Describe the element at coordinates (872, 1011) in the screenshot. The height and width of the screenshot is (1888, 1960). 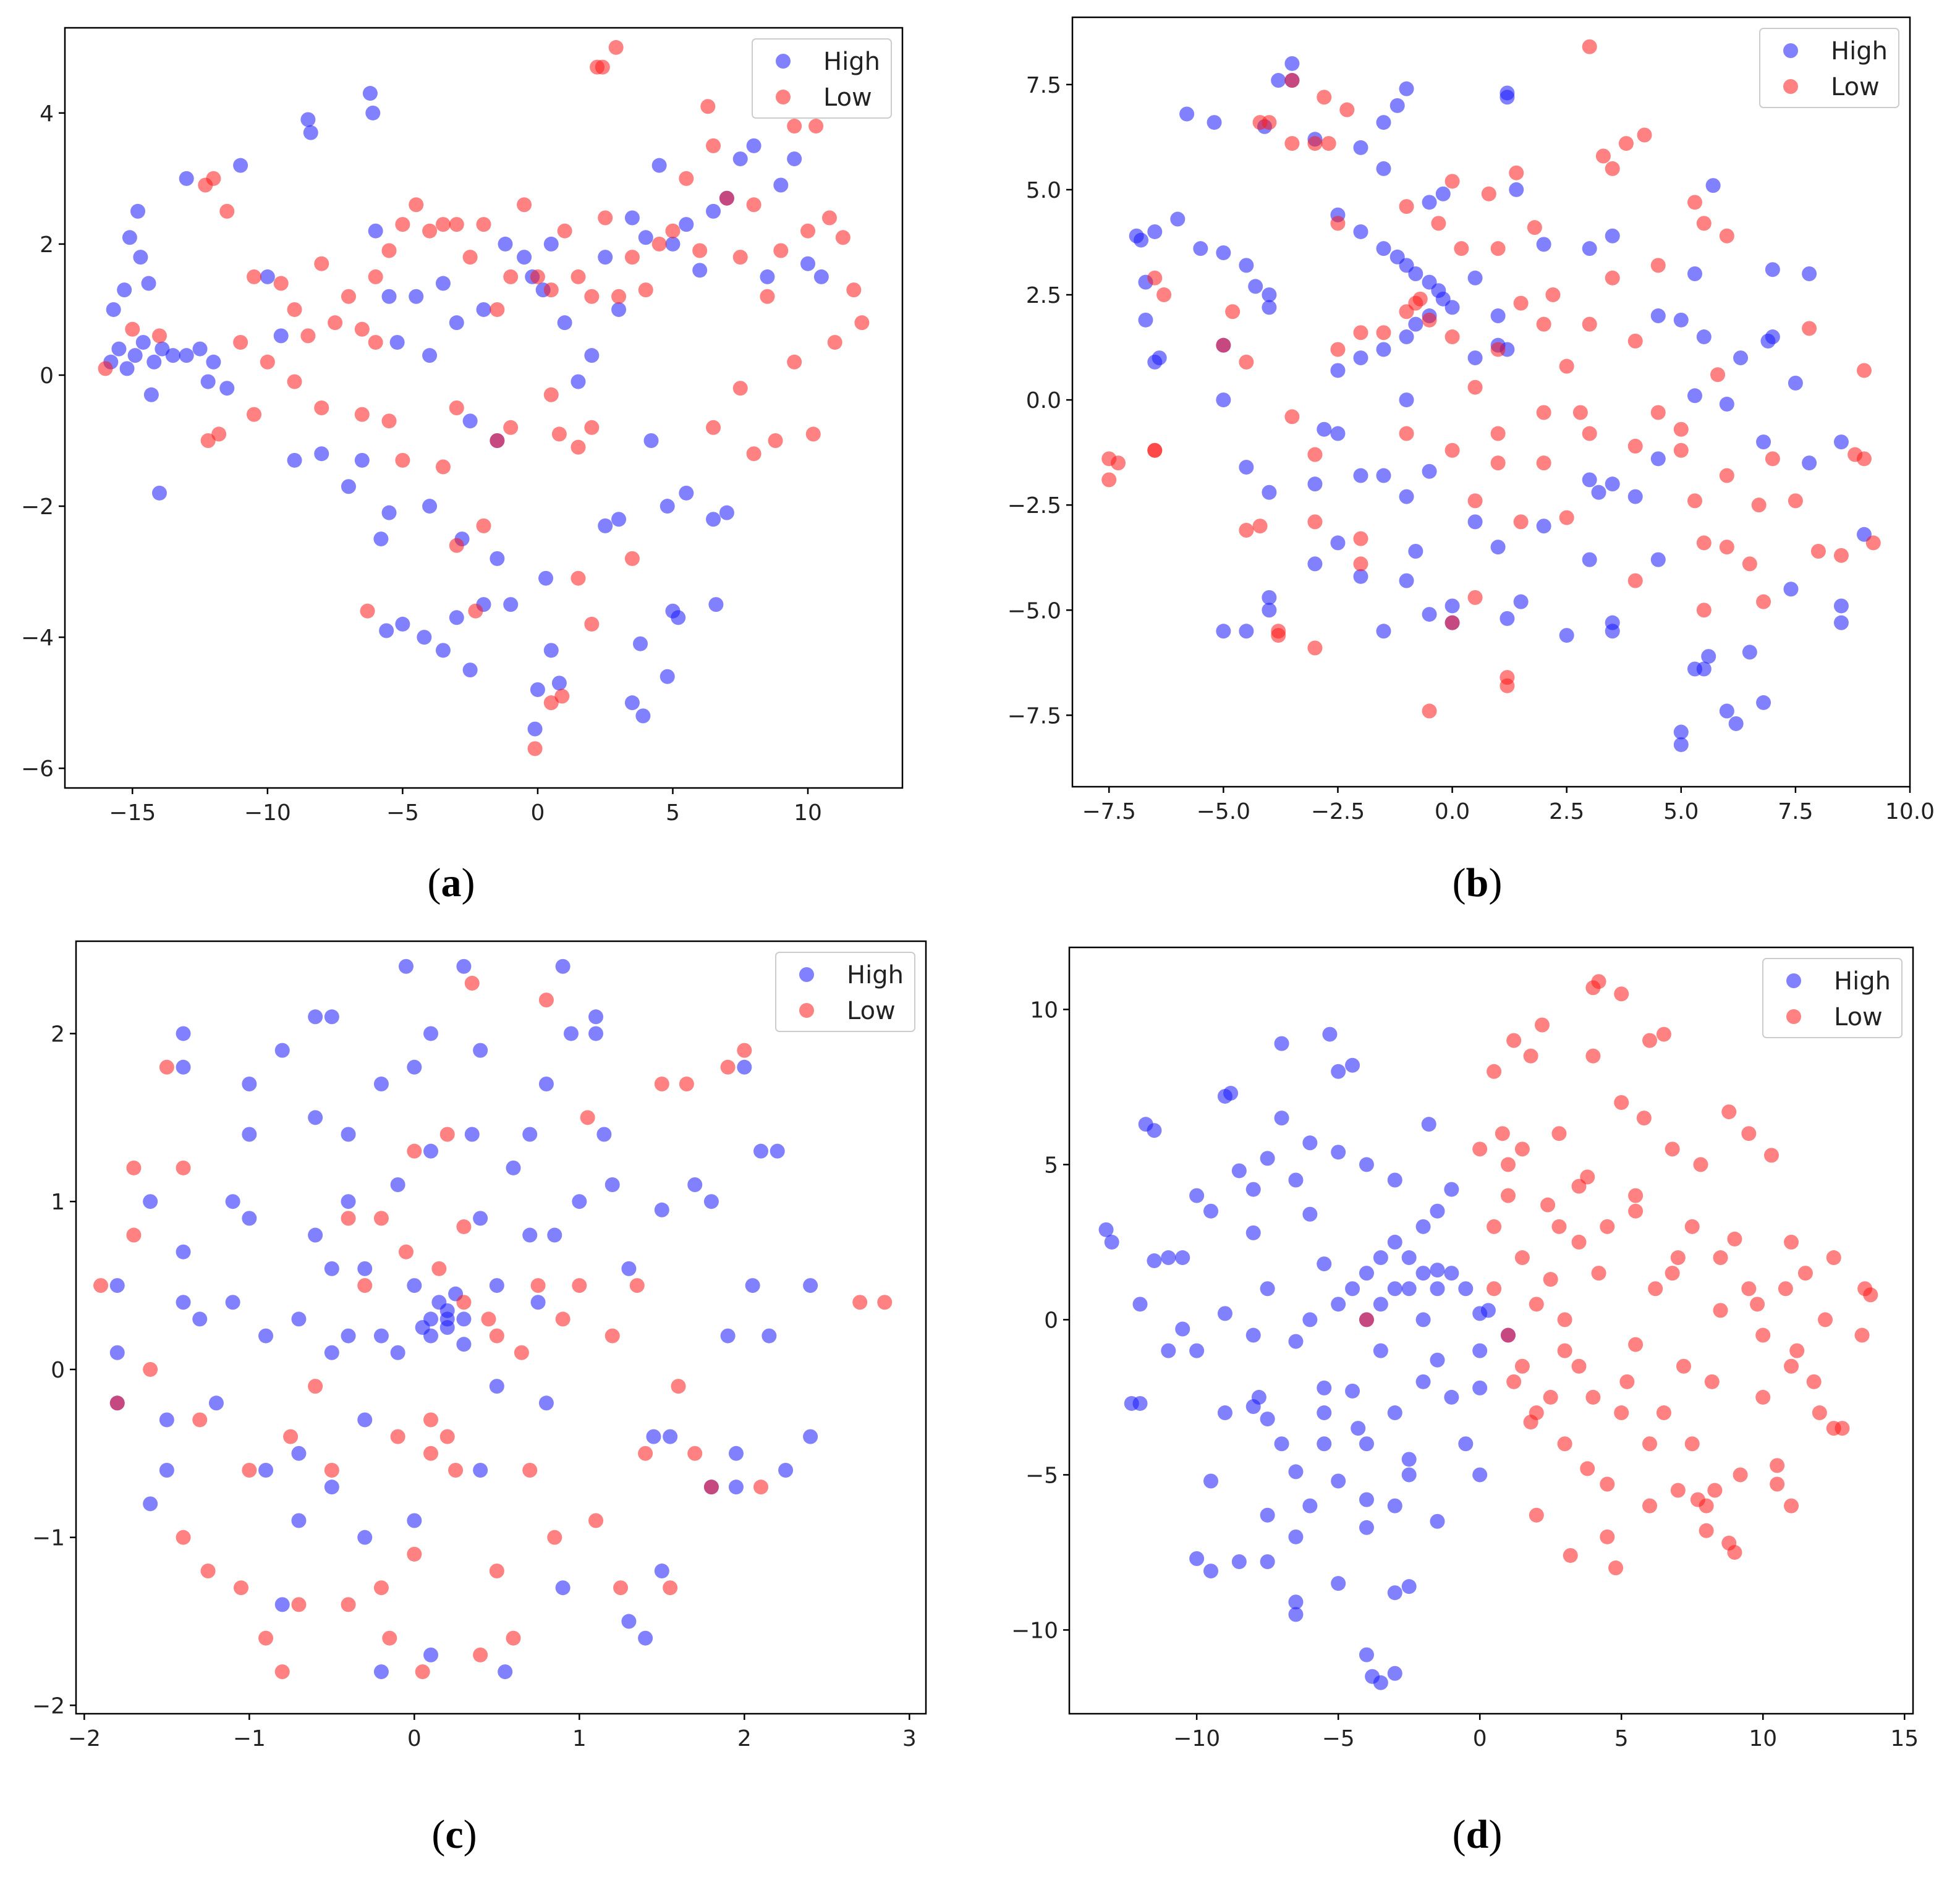
I see `legend-label-low: Low` at that location.